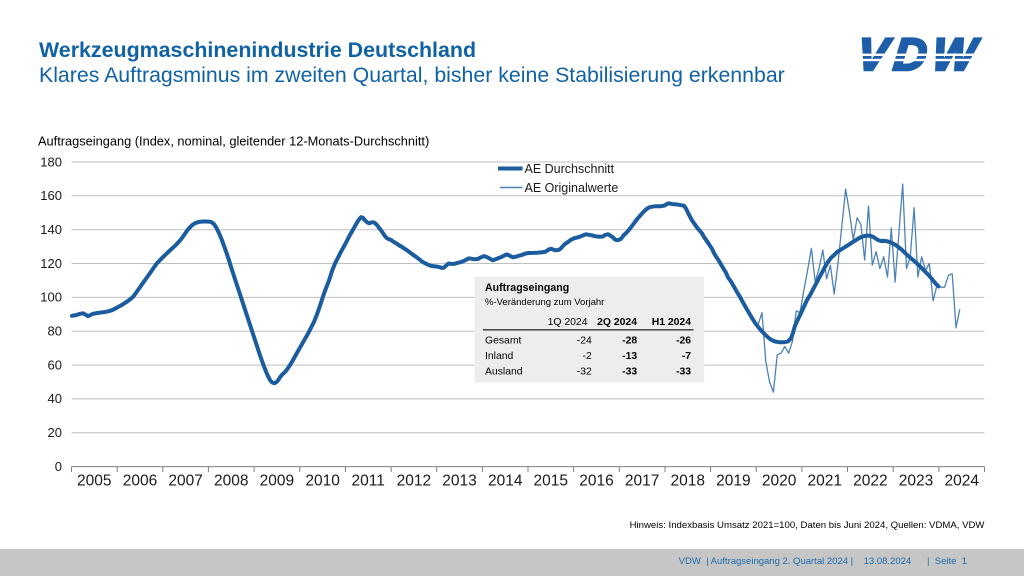  Describe the element at coordinates (51, 195) in the screenshot. I see `svg-text: 160` at that location.